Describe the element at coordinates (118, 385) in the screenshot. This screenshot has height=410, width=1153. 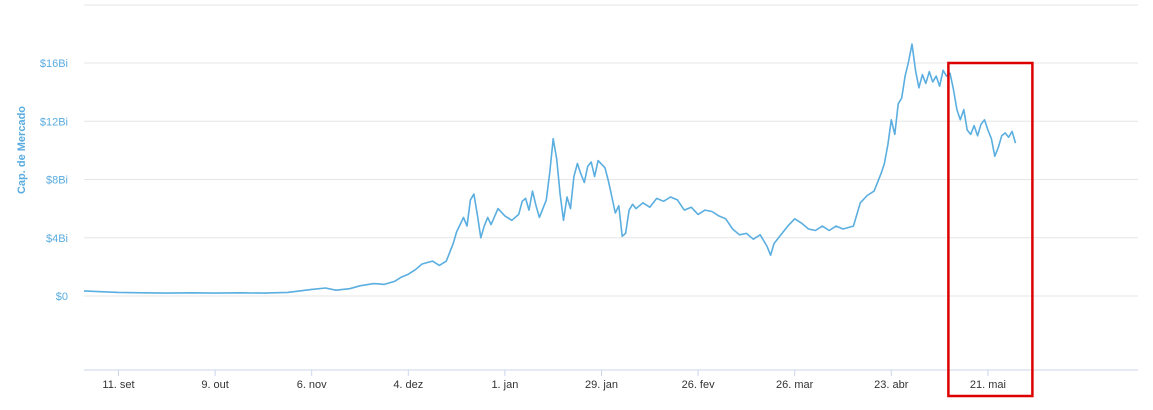
I see `x-tick-label: 11. set` at that location.